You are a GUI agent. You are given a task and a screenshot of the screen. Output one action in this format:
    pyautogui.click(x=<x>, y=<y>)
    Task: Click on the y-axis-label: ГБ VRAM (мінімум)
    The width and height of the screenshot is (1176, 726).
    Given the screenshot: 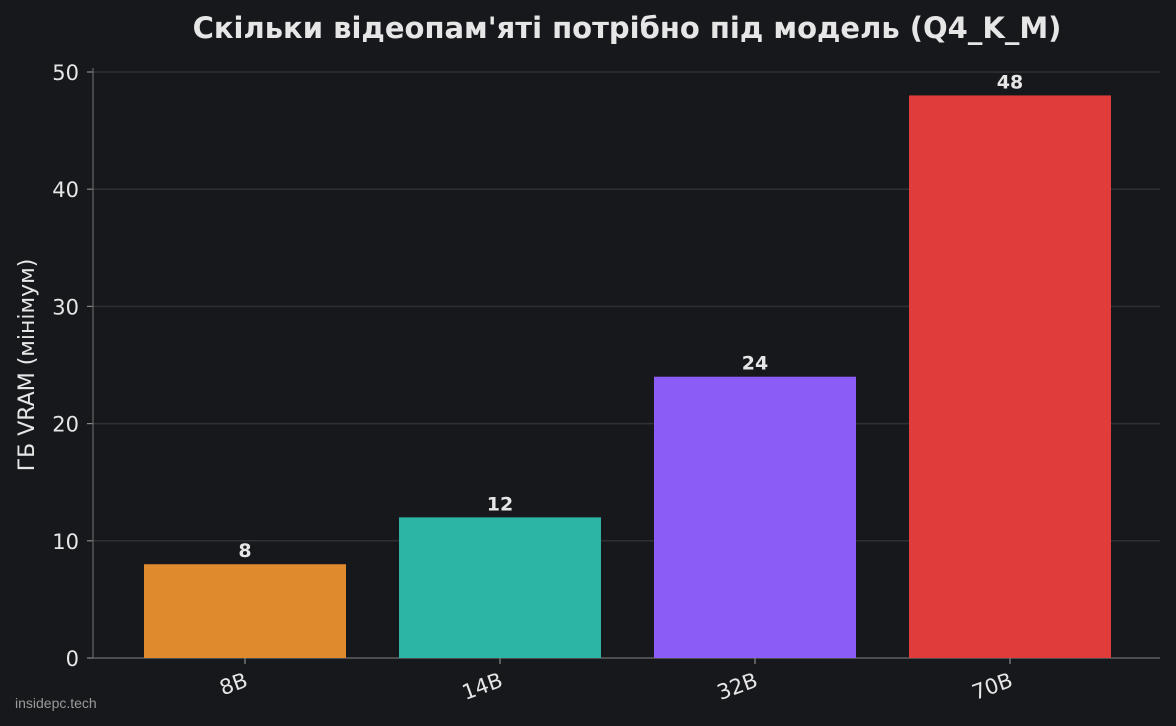 What is the action you would take?
    pyautogui.click(x=27, y=365)
    